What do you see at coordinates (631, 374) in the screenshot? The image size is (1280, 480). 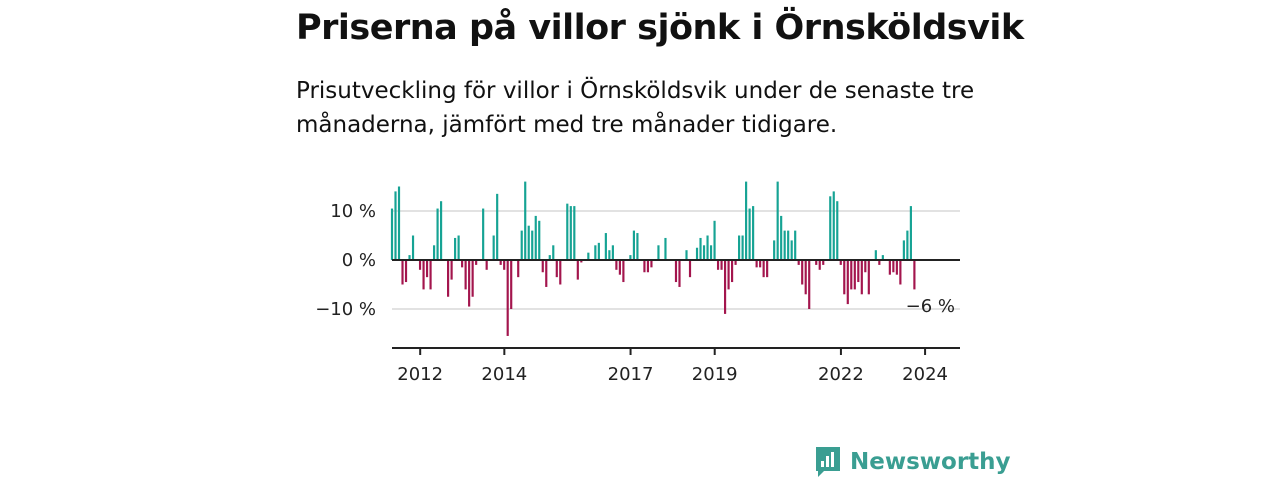 I see `x-tick-label: 2017` at bounding box center [631, 374].